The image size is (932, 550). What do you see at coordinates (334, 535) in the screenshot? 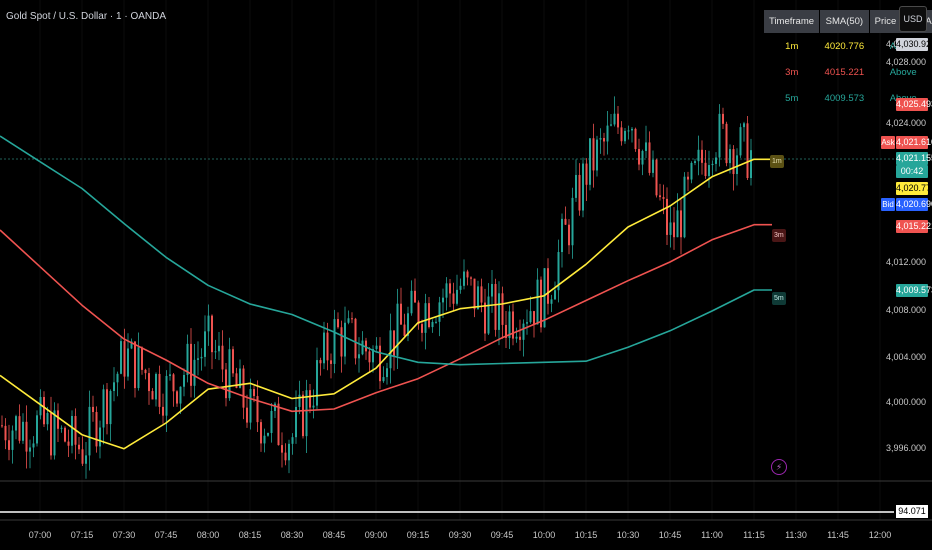
I see `time-axis-label: 08:45` at bounding box center [334, 535].